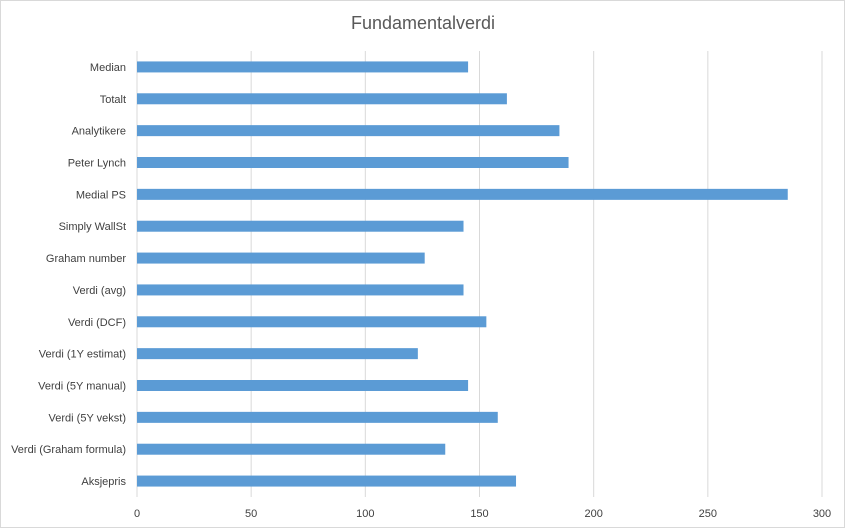 This screenshot has width=845, height=528. Describe the element at coordinates (365, 514) in the screenshot. I see `x-tick-label: 100` at that location.